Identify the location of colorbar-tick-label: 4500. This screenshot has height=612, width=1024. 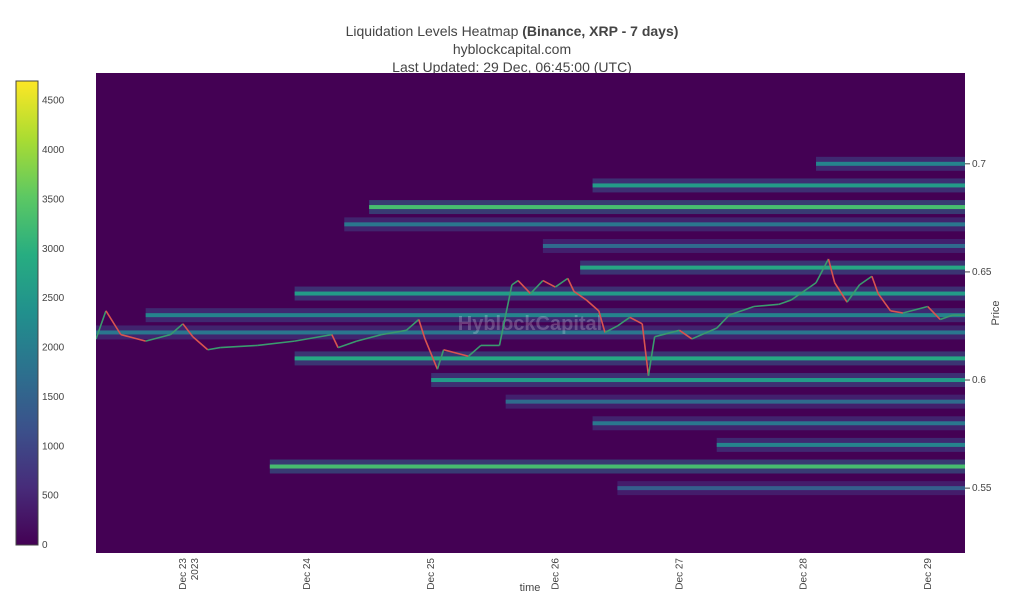
(53, 101).